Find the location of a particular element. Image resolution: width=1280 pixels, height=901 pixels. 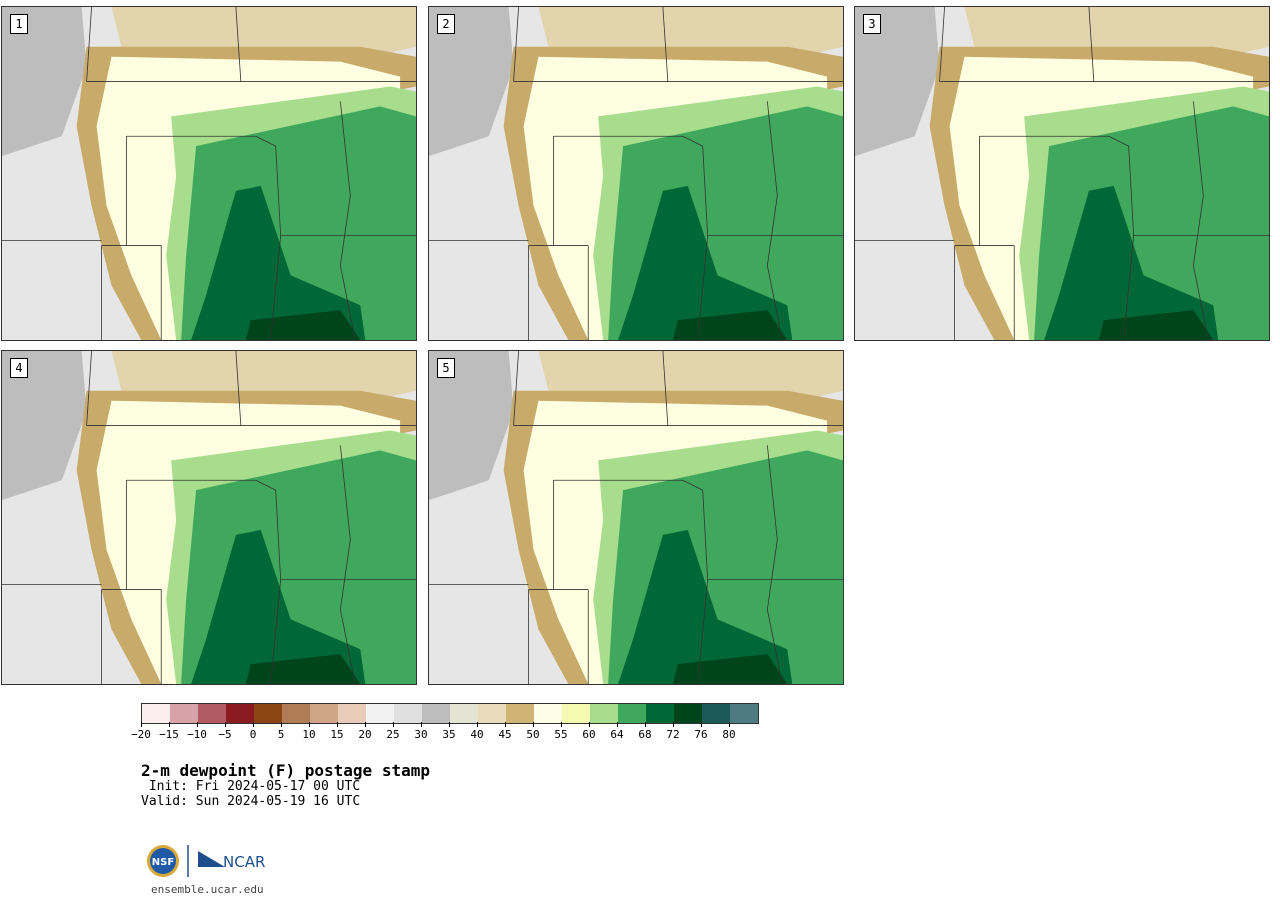

plot-title: 2-m dewpoint (F) postage stamp is located at coordinates (285, 770).